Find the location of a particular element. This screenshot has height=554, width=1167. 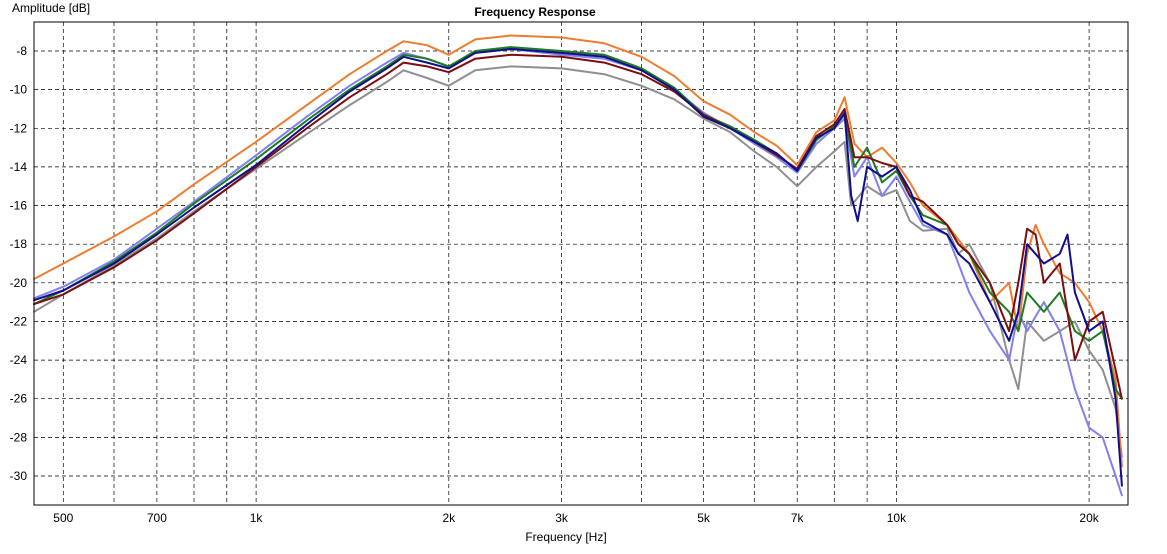

x-tick-label: 10k is located at coordinates (897, 518).